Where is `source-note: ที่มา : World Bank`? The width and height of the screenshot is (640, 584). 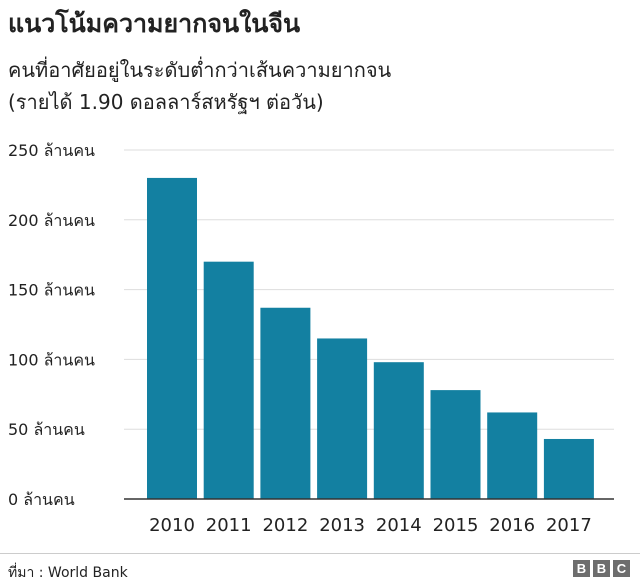
source-note: ที่มา : World Bank is located at coordinates (68, 573).